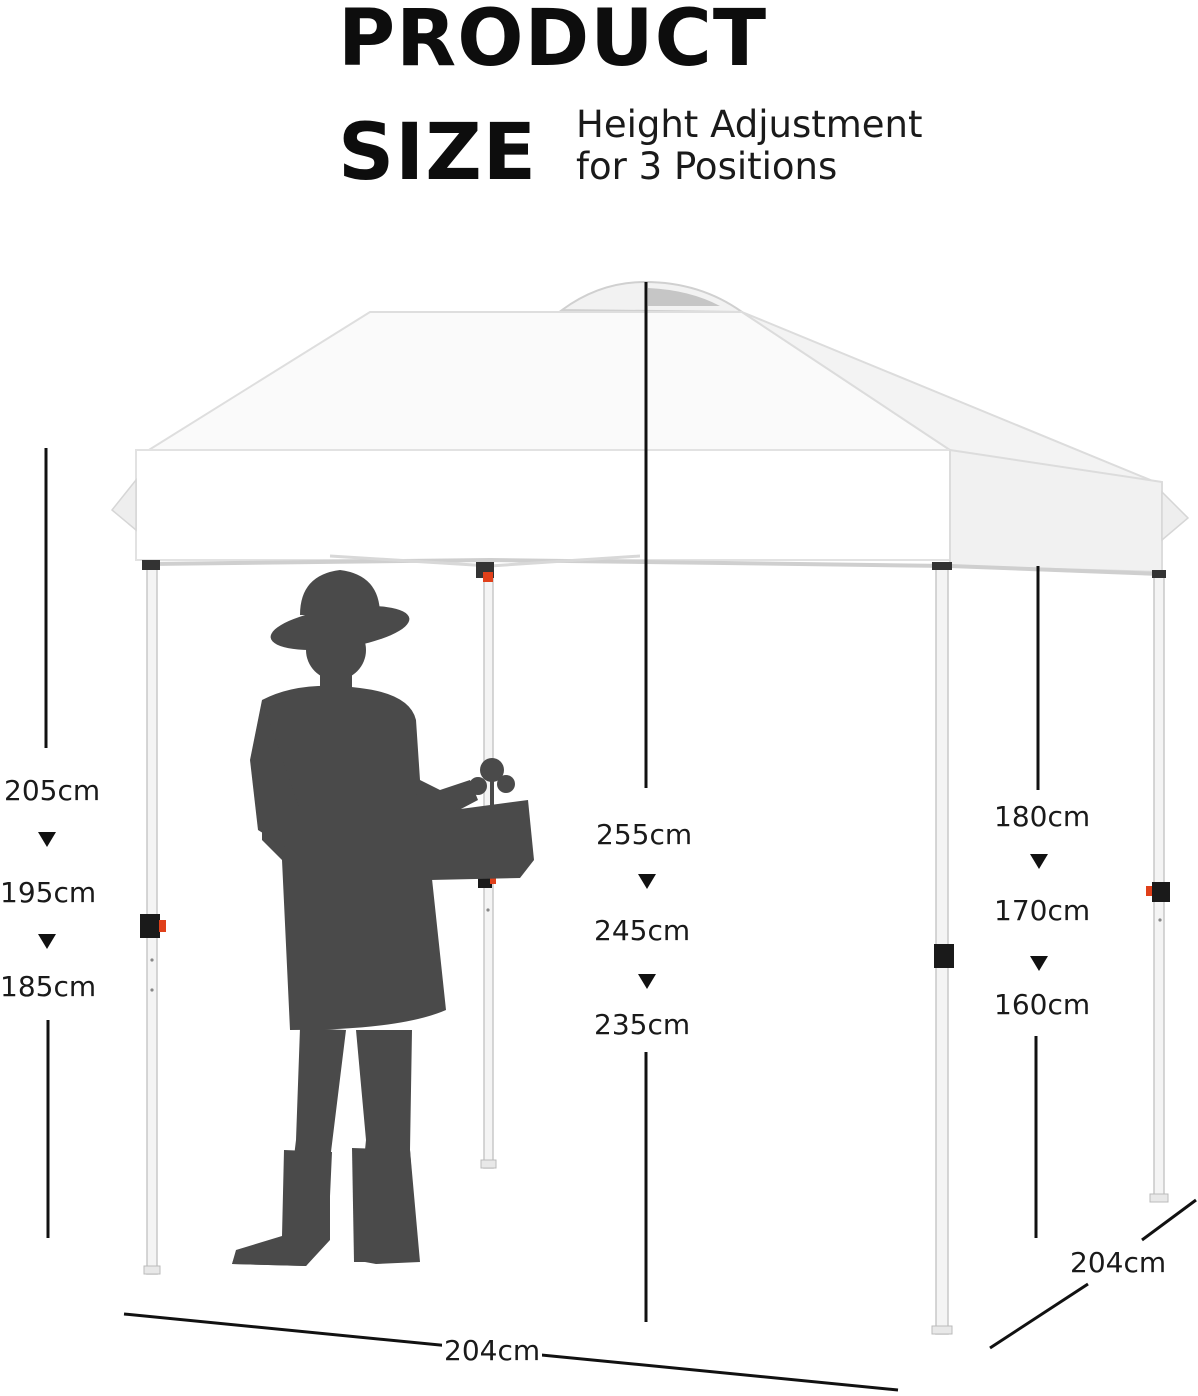 This screenshot has width=1198, height=1396. What do you see at coordinates (492, 1350) in the screenshot?
I see `width-label: 204cm` at bounding box center [492, 1350].